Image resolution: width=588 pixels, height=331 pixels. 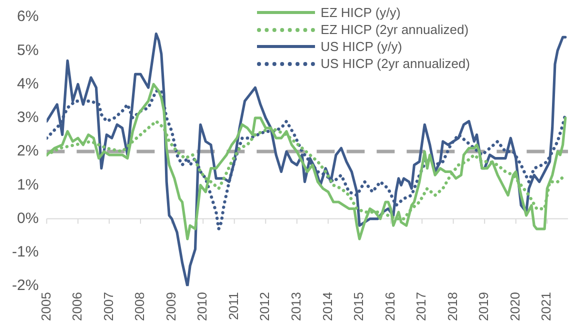 What do you see at coordinates (27, 117) in the screenshot?
I see `y-tick-label: 3%` at bounding box center [27, 117].